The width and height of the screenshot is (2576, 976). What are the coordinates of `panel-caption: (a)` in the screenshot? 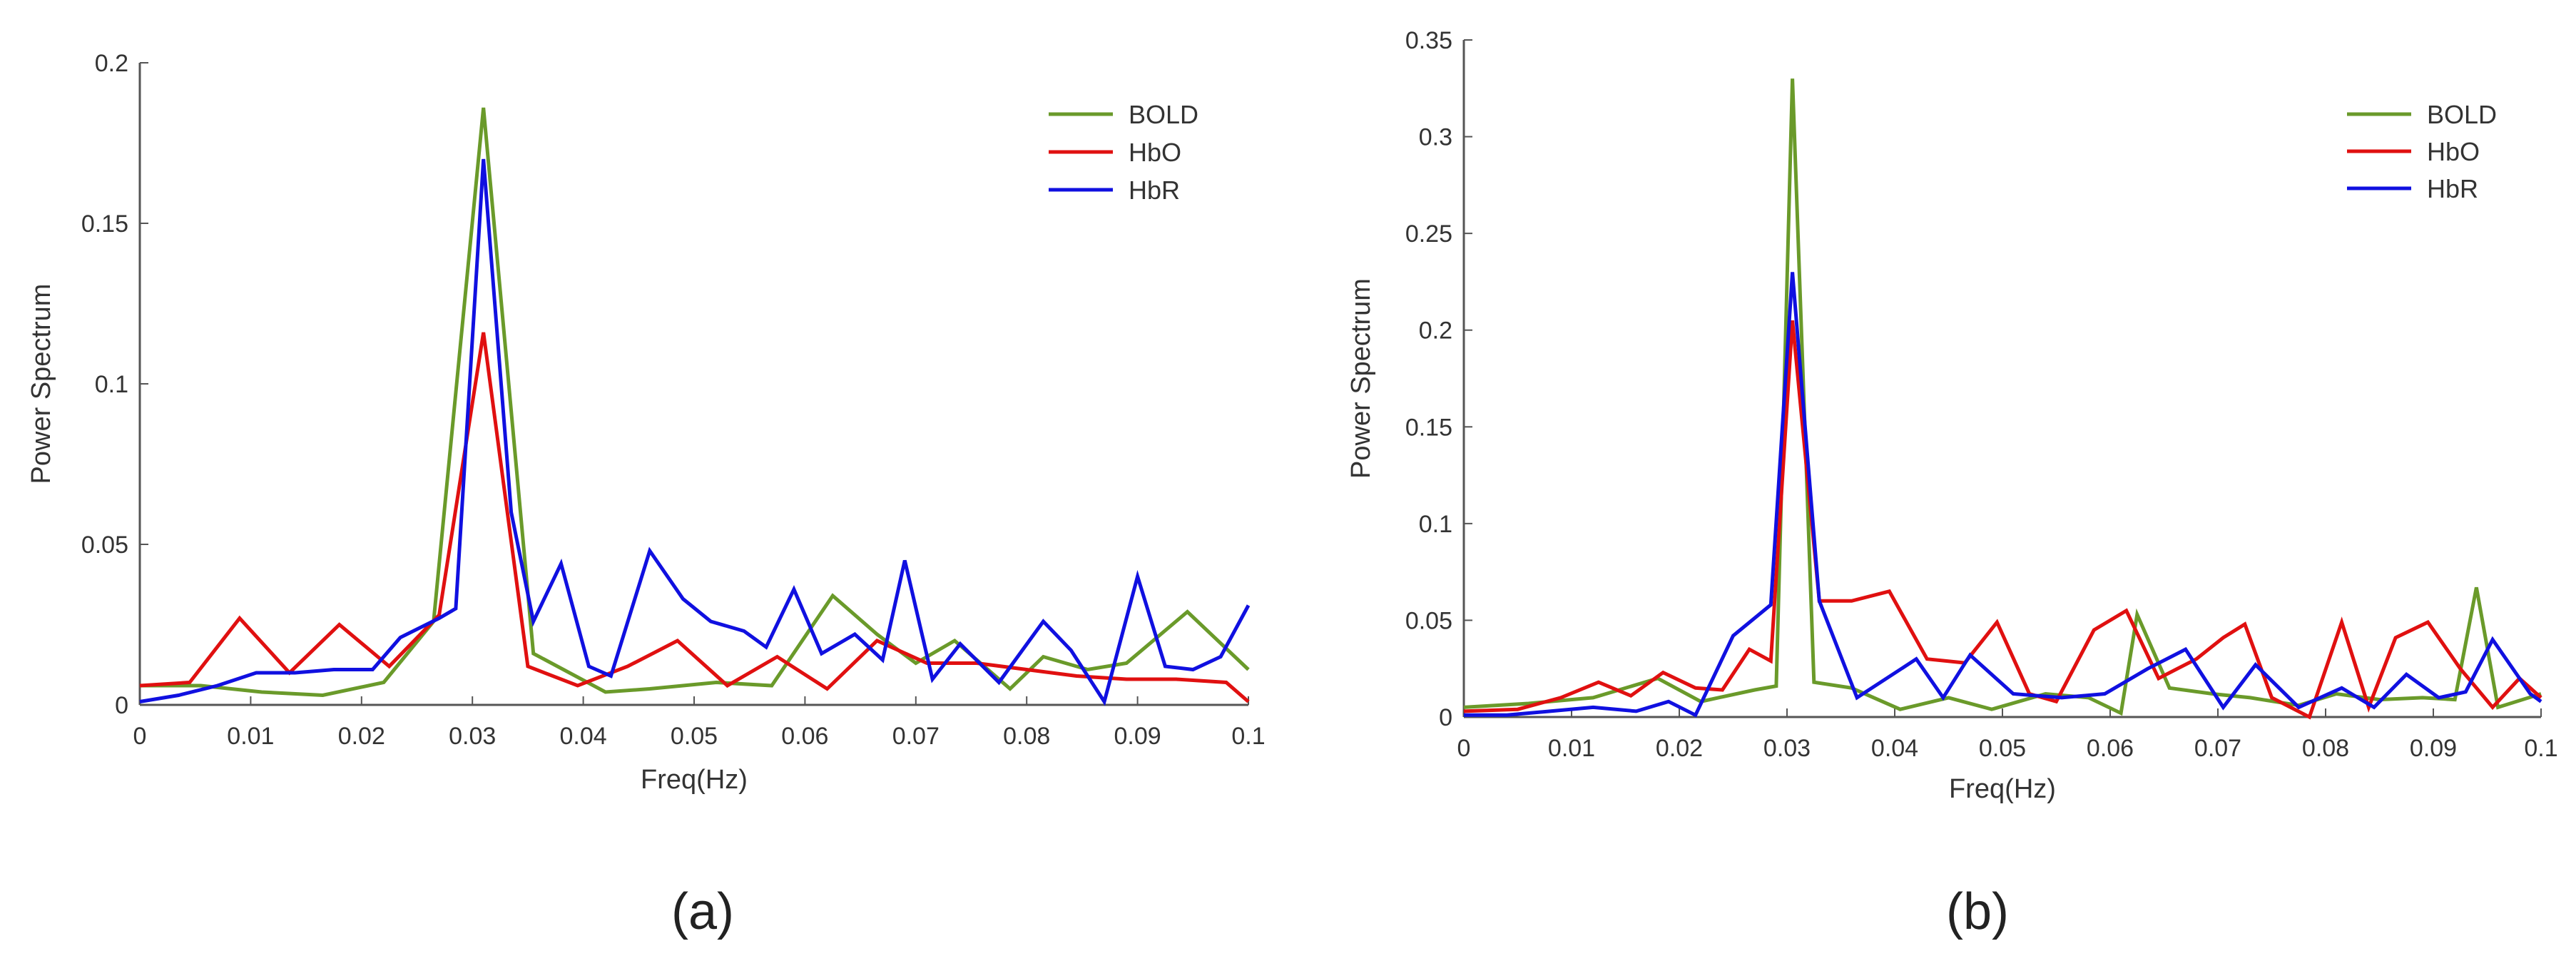 It's located at (702, 911).